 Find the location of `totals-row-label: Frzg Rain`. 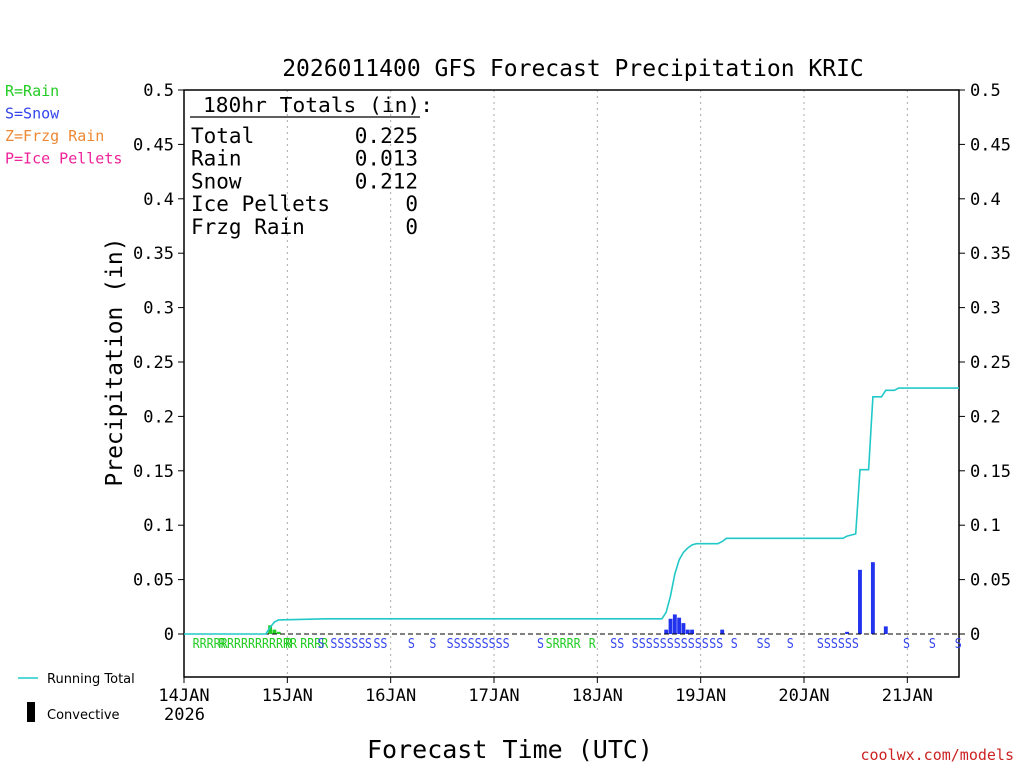

totals-row-label: Frzg Rain is located at coordinates (248, 227).